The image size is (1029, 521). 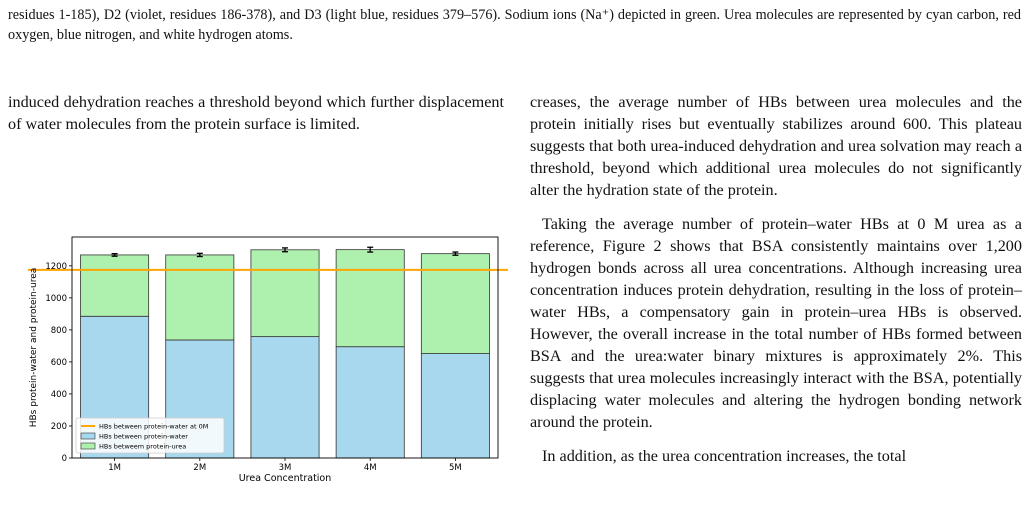 What do you see at coordinates (143, 437) in the screenshot?
I see `legend-label-water: HBs between protein-water` at bounding box center [143, 437].